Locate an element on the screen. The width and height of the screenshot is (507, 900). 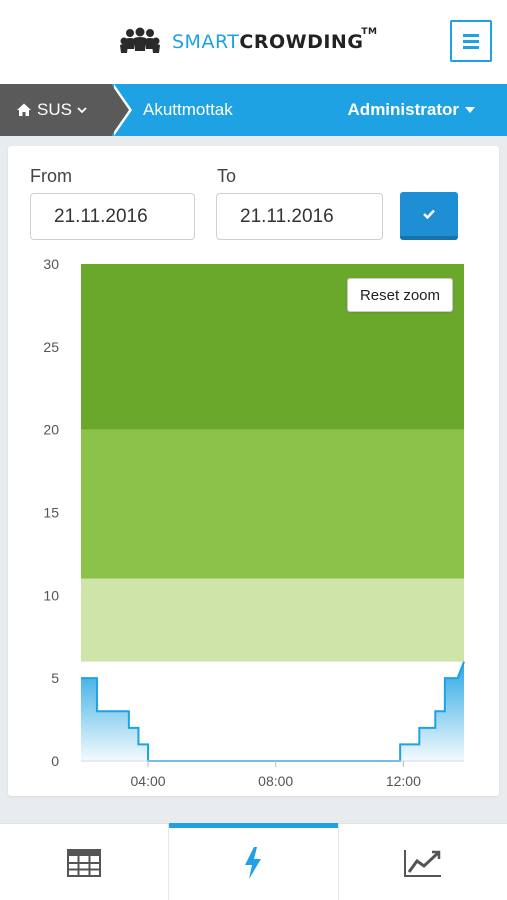
y-tick-label: 25 is located at coordinates (51, 347).